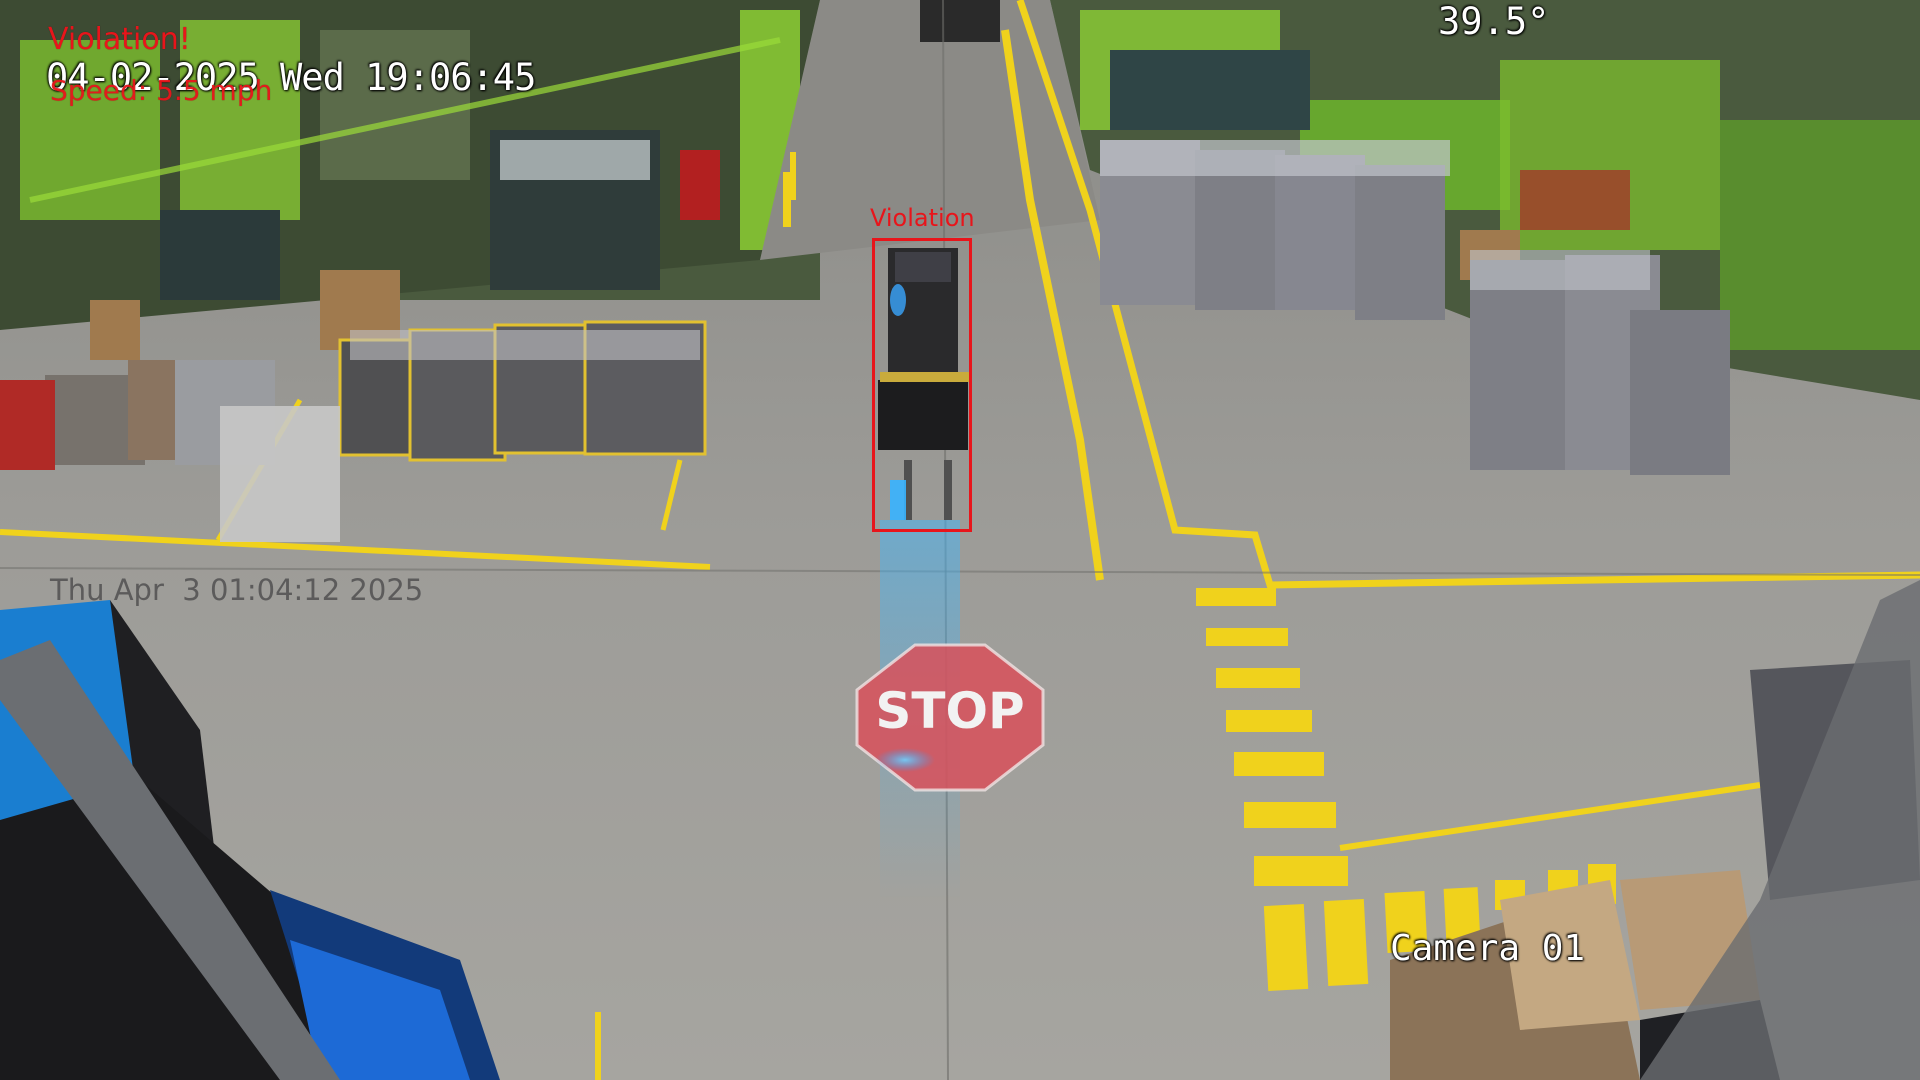 The width and height of the screenshot is (1920, 1080). Describe the element at coordinates (1406, 789) in the screenshot. I see `crosswalk` at that location.